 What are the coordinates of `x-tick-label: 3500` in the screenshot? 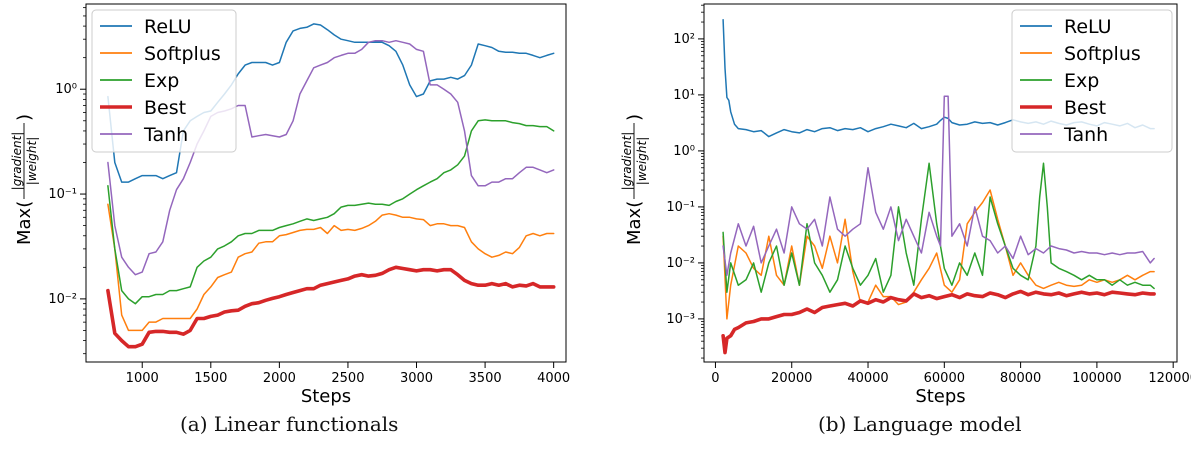 It's located at (485, 378).